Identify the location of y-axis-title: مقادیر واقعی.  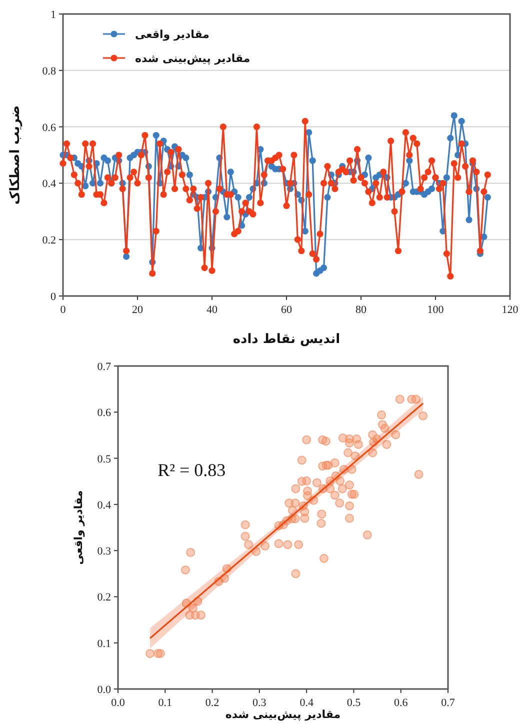
(78, 527).